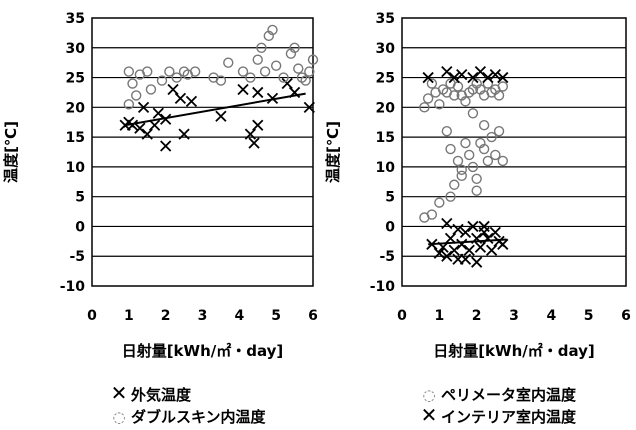 The height and width of the screenshot is (430, 636). What do you see at coordinates (514, 316) in the screenshot?
I see `x-tick-label: 3` at bounding box center [514, 316].